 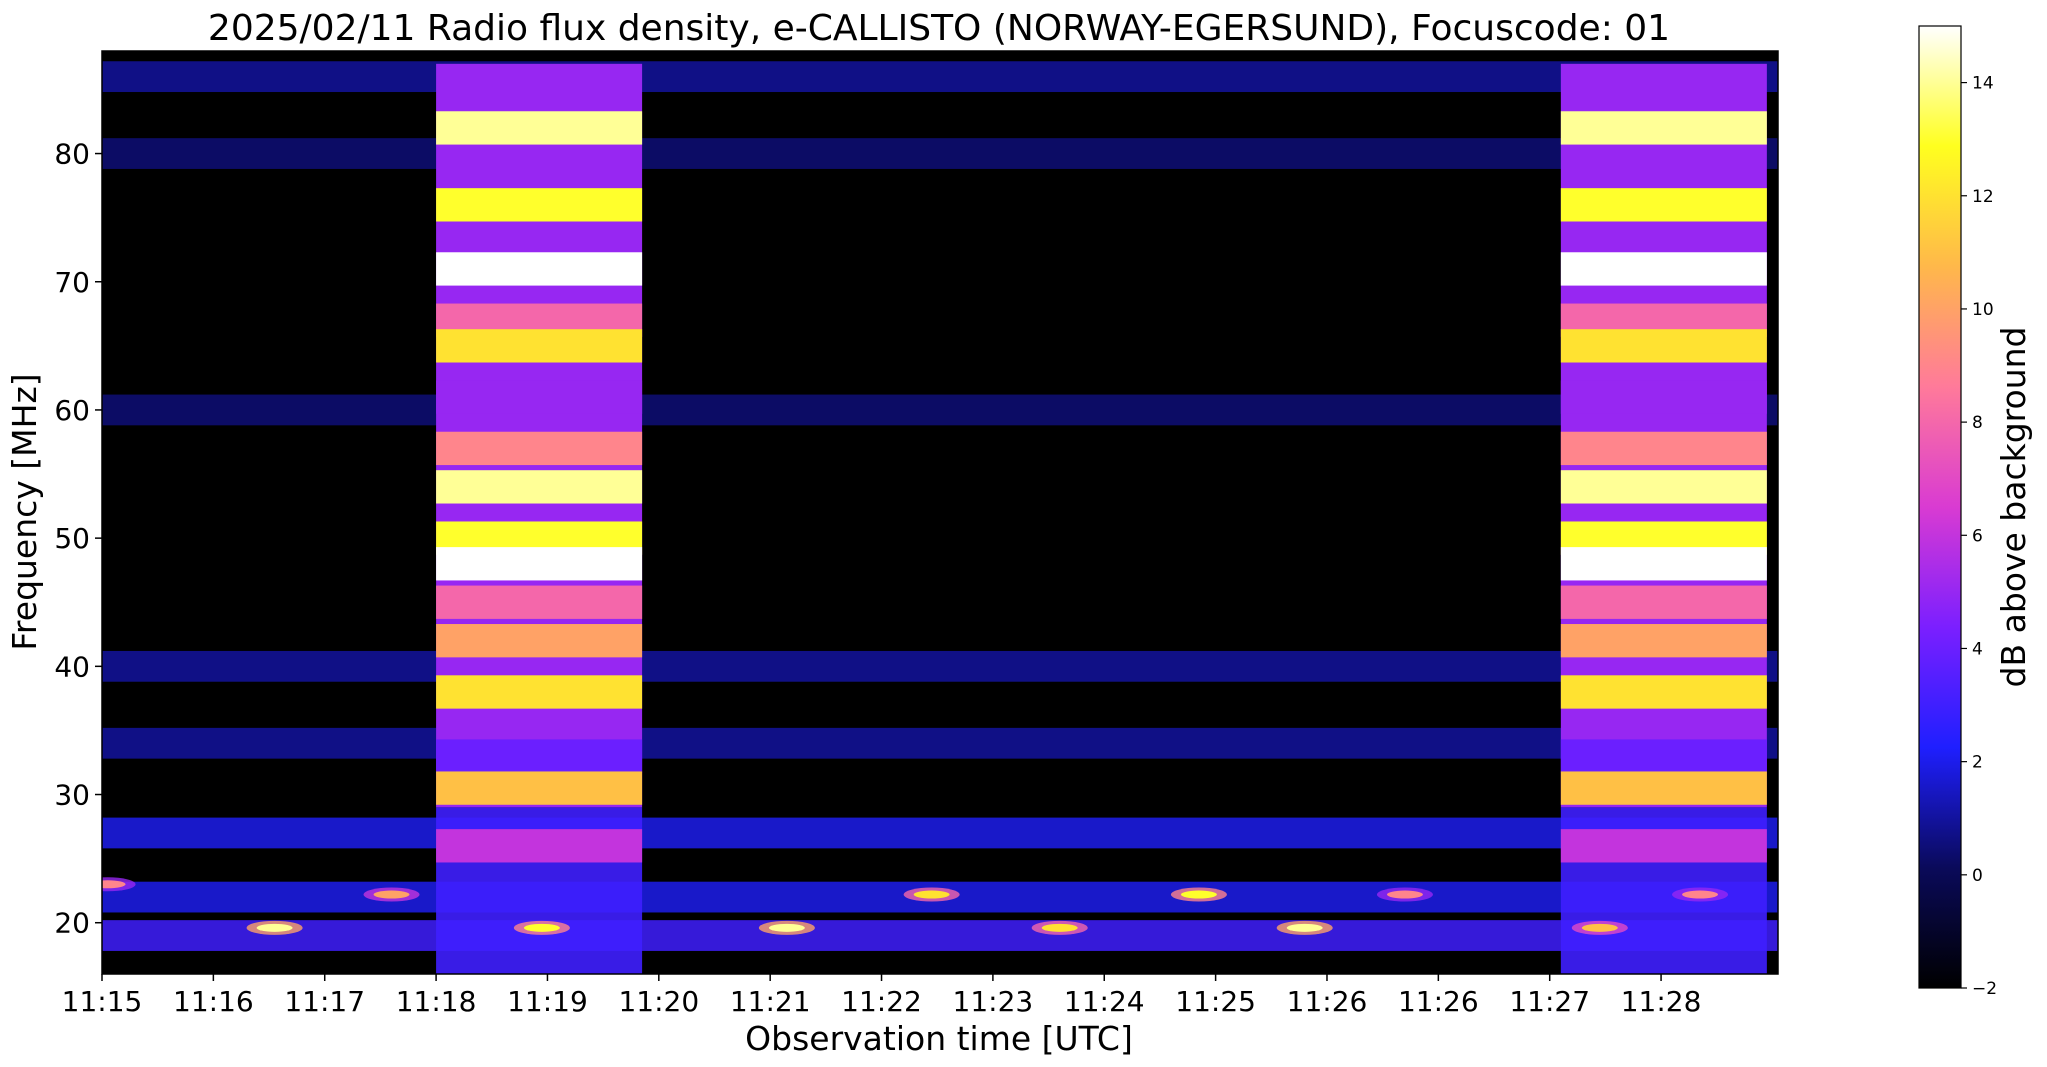 What do you see at coordinates (1983, 310) in the screenshot?
I see `colorbar-tick-label: 10` at bounding box center [1983, 310].